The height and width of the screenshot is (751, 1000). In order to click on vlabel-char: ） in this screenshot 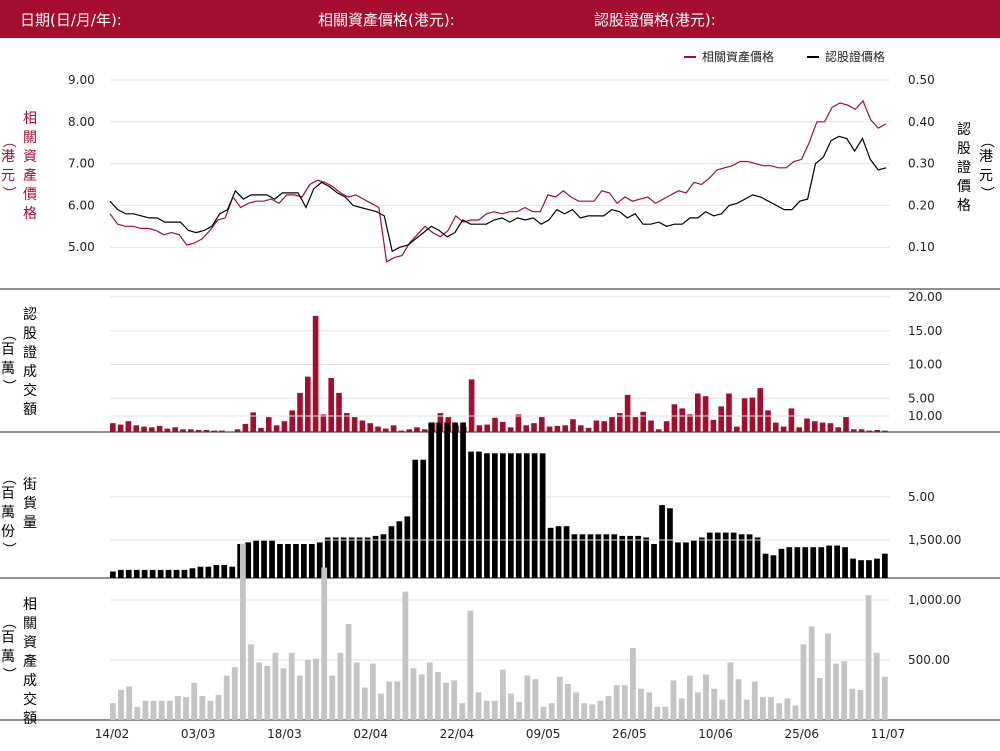, I will do `click(986, 193)`.